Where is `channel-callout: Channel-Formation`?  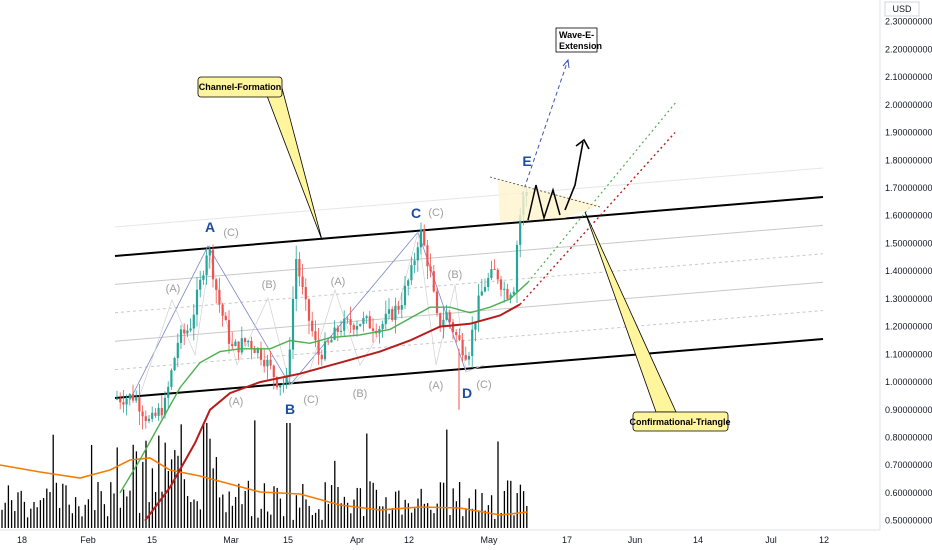 channel-callout: Channel-Formation is located at coordinates (260, 158).